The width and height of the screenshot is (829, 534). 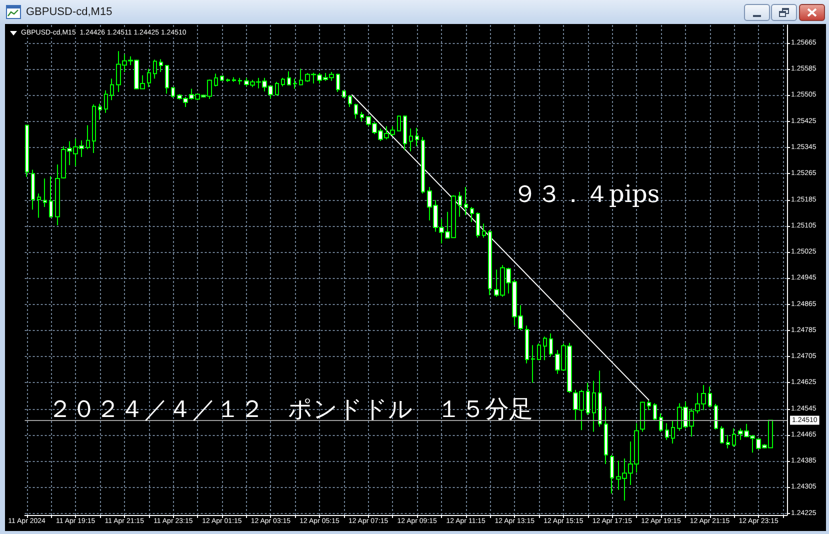 I want to click on annotation: ９３．４pips, so click(x=586, y=194).